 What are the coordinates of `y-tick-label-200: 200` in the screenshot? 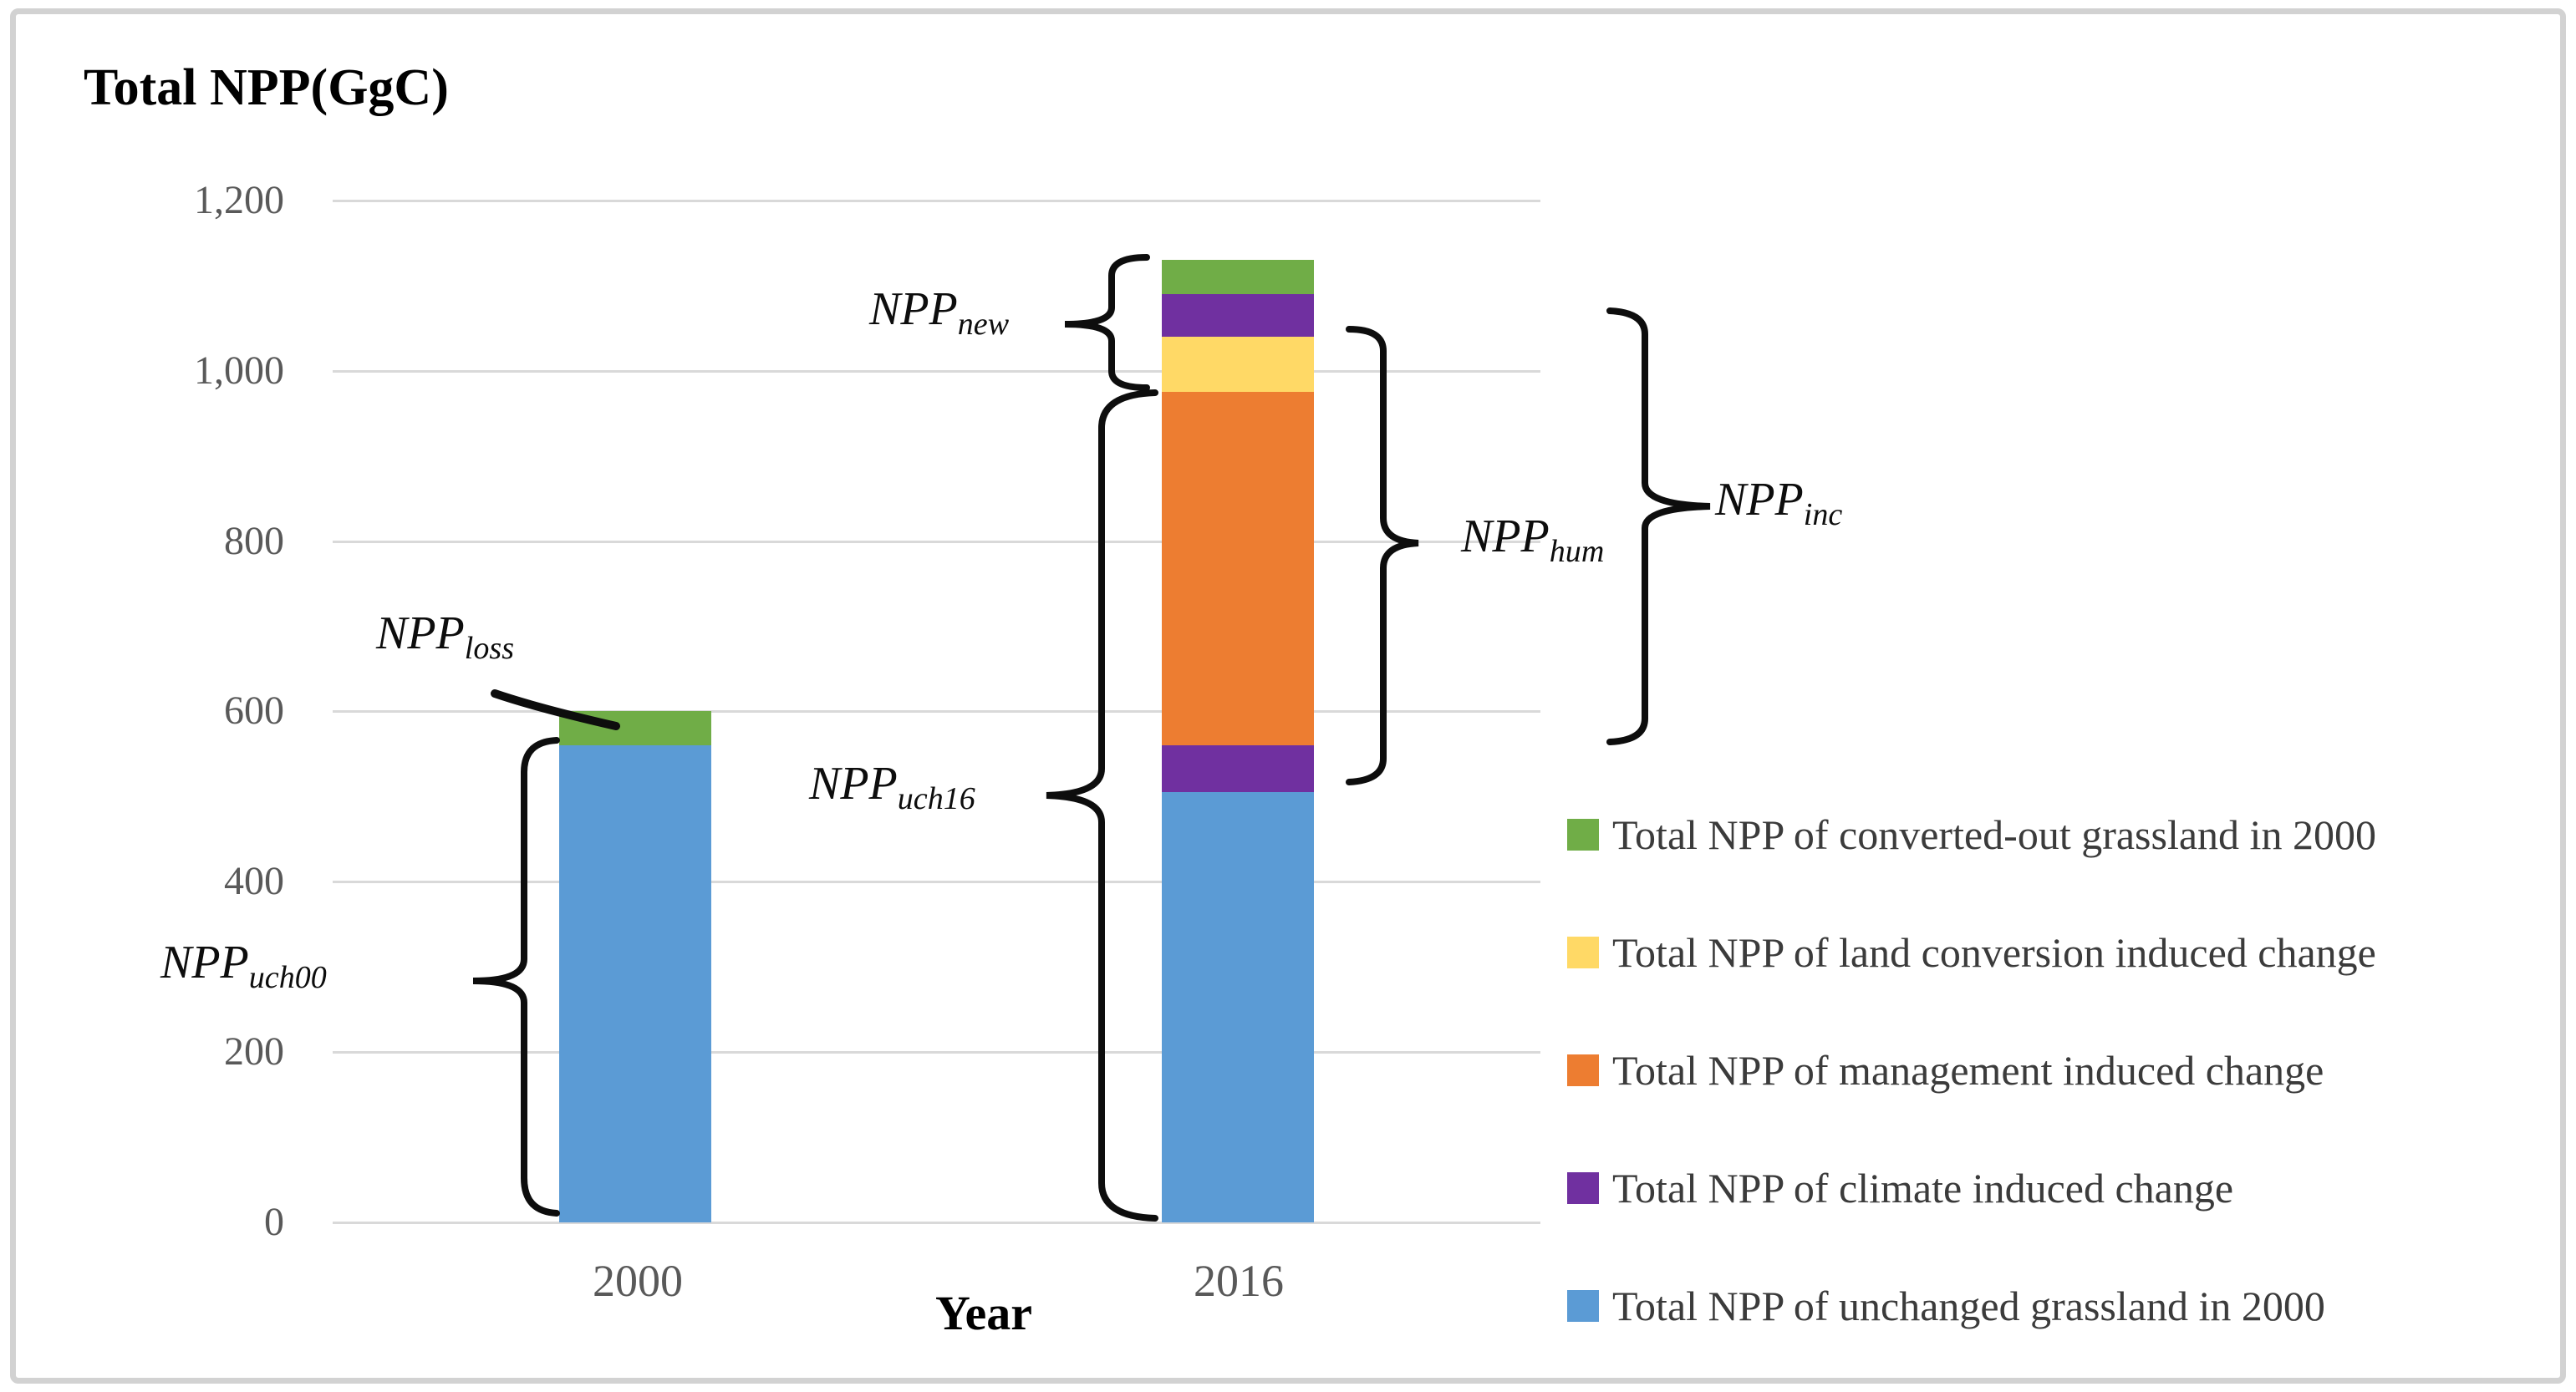 It's located at (254, 1051).